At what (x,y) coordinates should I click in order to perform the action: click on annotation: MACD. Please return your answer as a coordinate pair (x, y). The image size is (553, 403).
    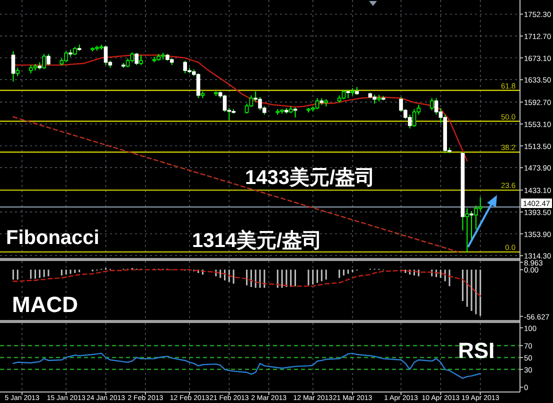
    Looking at the image, I should click on (45, 304).